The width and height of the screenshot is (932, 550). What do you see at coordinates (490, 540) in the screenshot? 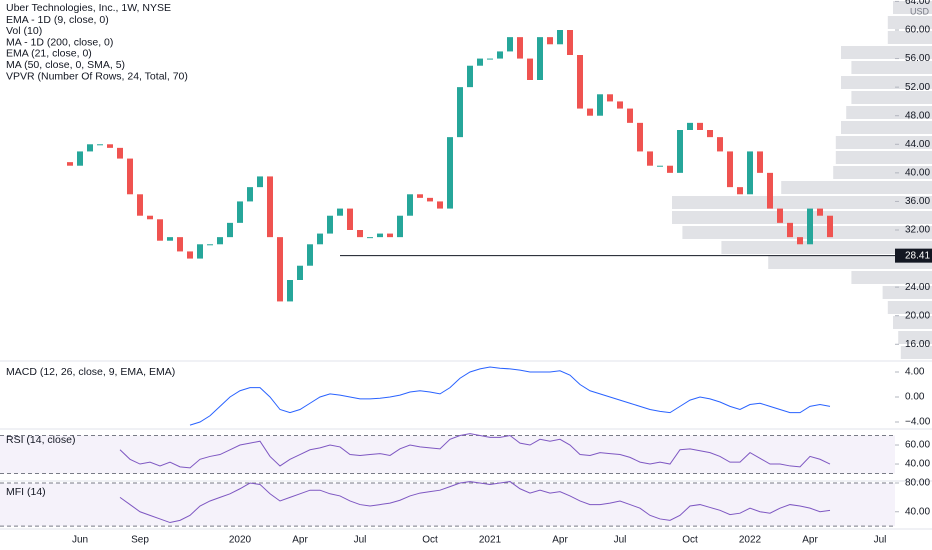
I see `x-tick-label: 2021` at bounding box center [490, 540].